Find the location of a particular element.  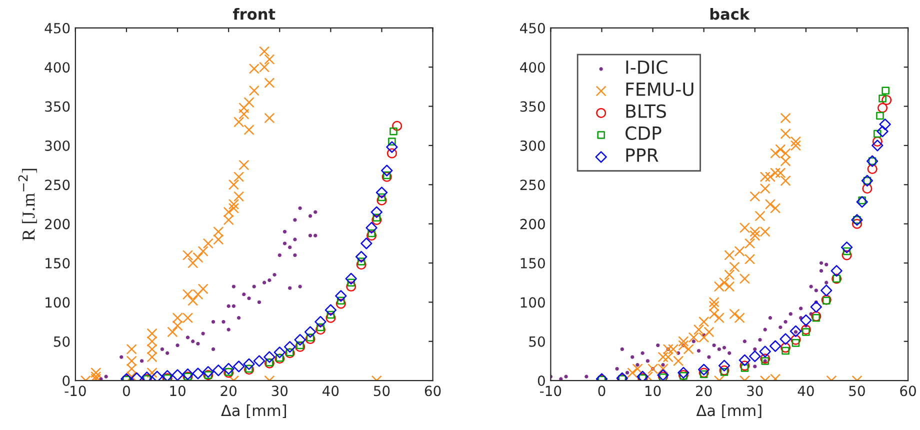

chart-title: front is located at coordinates (254, 14).